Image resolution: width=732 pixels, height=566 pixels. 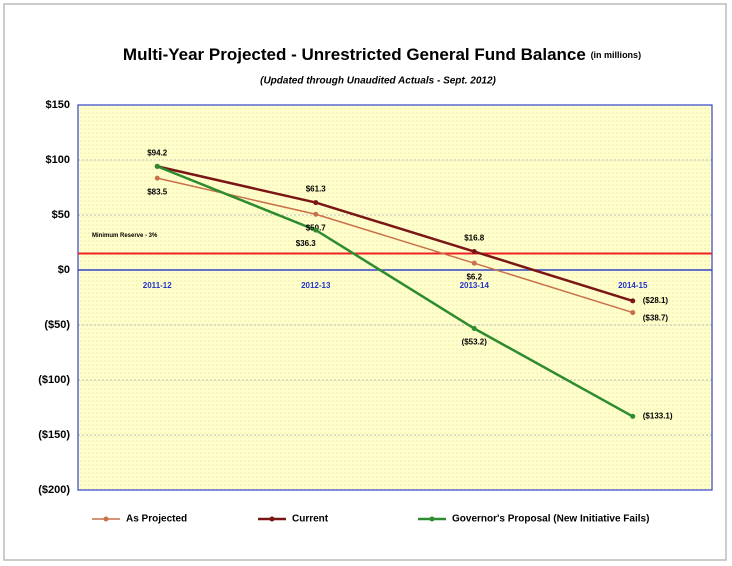 What do you see at coordinates (656, 300) in the screenshot?
I see `value-label: ($28.1)` at bounding box center [656, 300].